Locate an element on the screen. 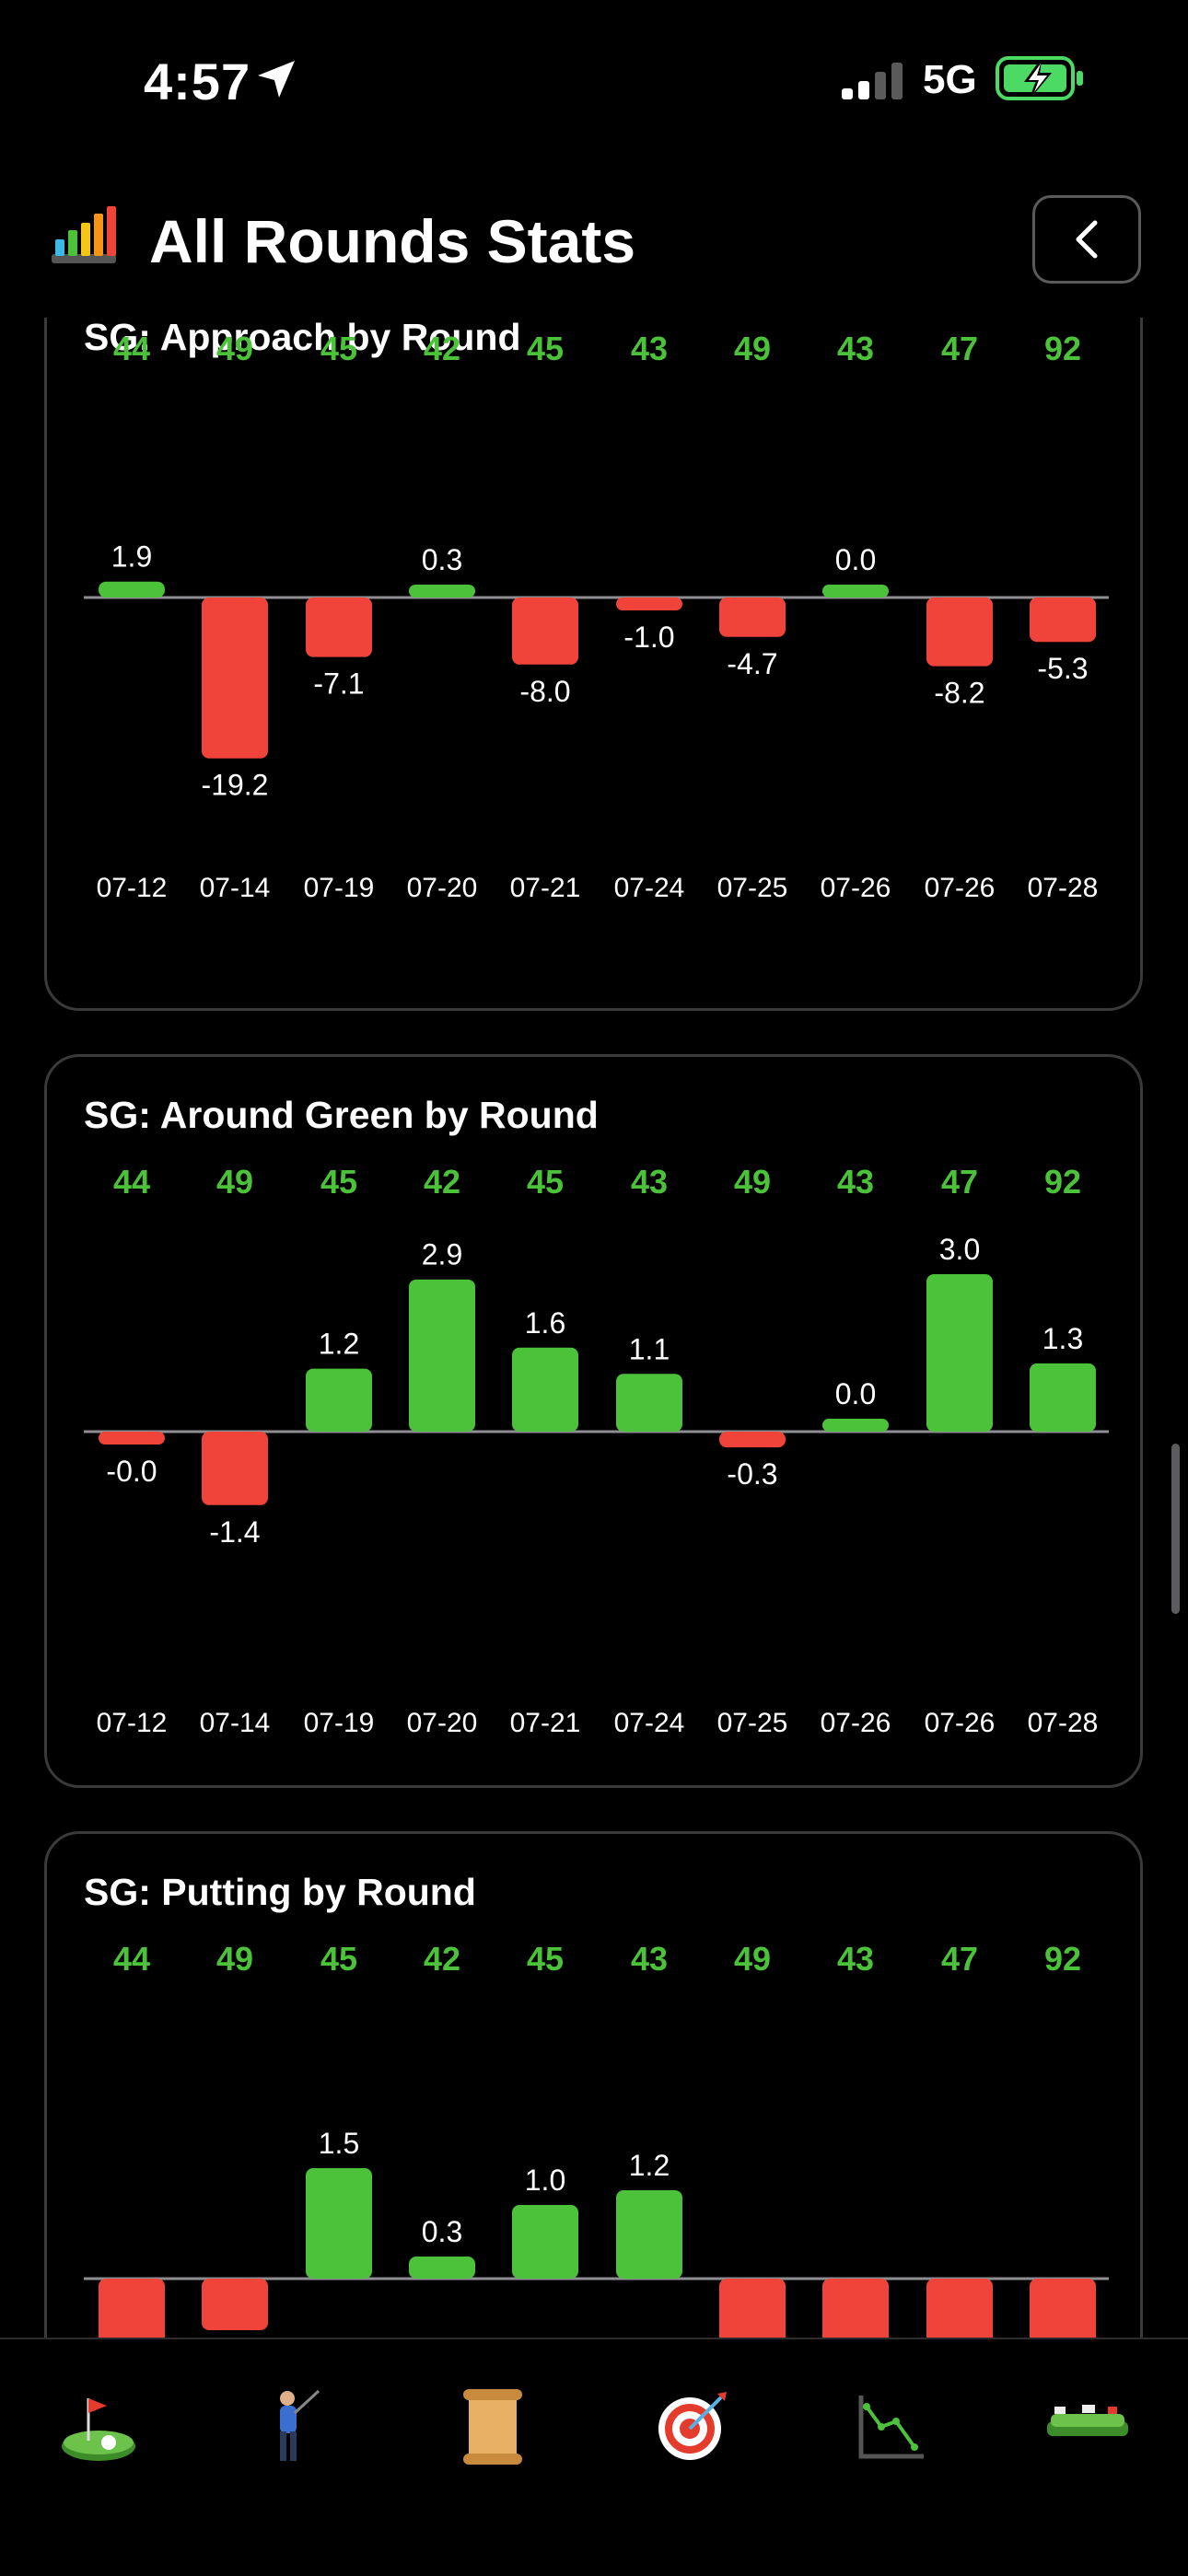  bar-value-label: 1.6 is located at coordinates (545, 1323).